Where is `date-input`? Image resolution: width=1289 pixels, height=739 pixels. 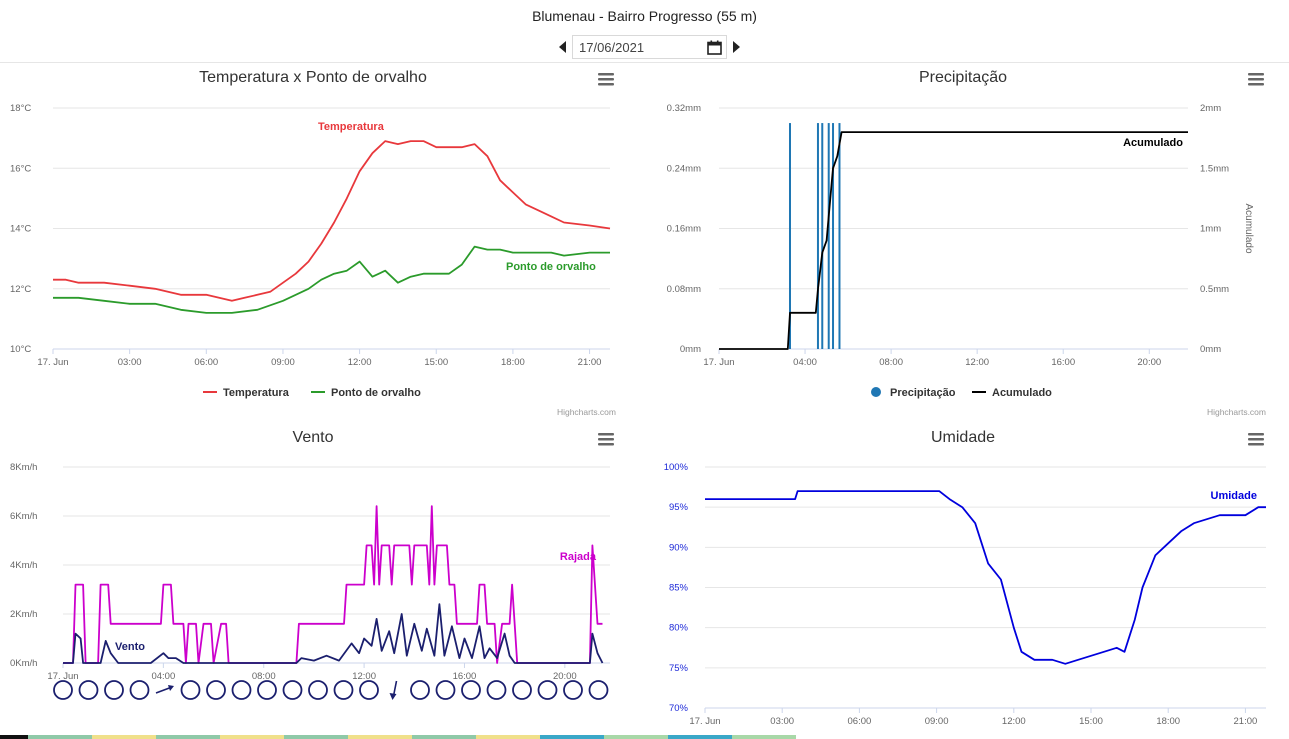
date-input is located at coordinates (634, 47).